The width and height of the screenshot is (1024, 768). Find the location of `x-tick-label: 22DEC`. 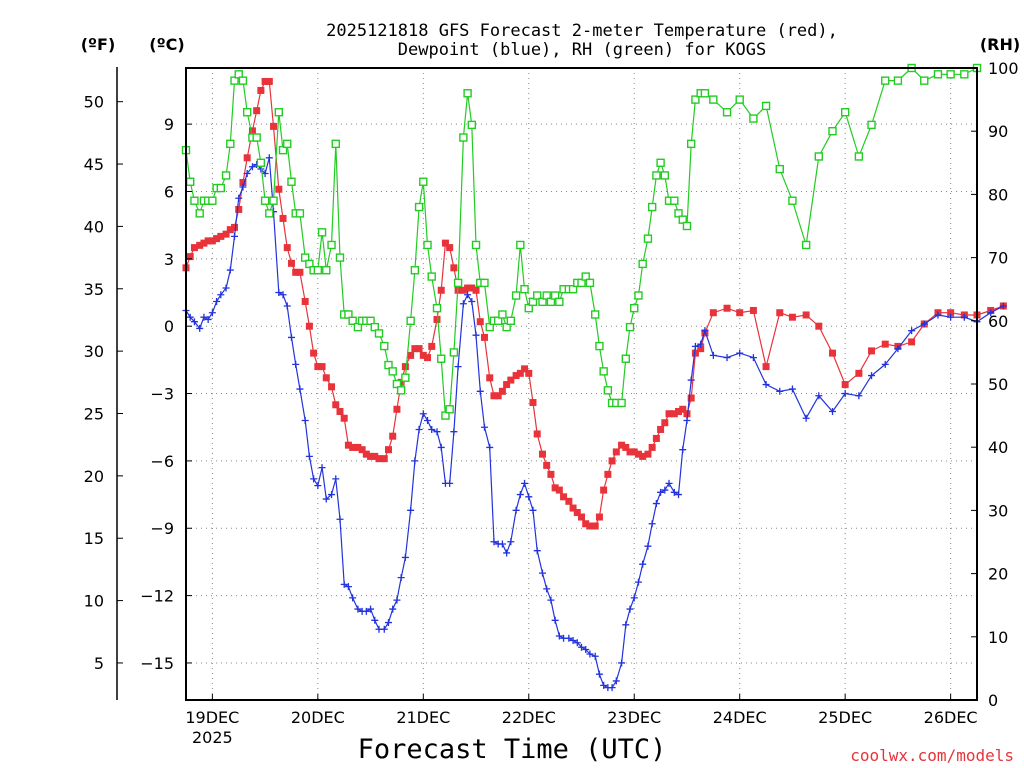

x-tick-label: 22DEC is located at coordinates (529, 717).